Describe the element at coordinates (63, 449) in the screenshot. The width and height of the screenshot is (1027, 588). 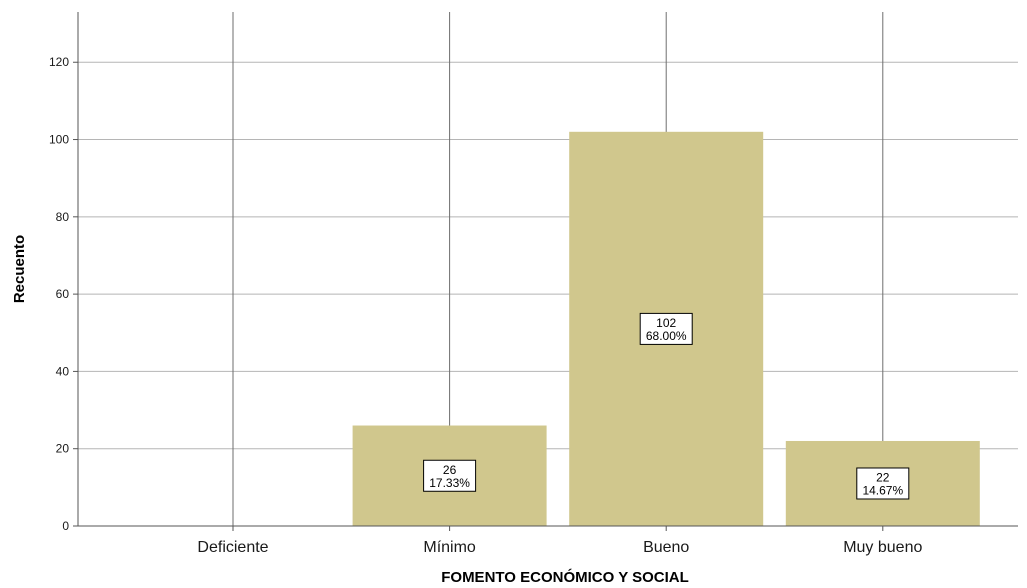
I see `y-tick-label: 20` at that location.